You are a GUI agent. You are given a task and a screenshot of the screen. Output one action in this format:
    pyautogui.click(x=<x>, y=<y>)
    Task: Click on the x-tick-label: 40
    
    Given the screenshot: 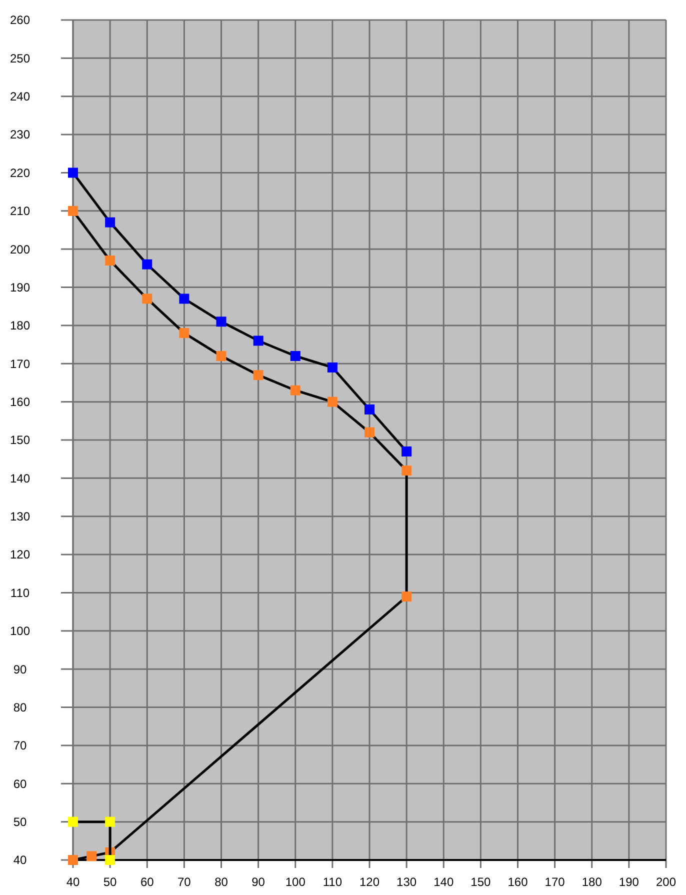 What is the action you would take?
    pyautogui.click(x=73, y=882)
    